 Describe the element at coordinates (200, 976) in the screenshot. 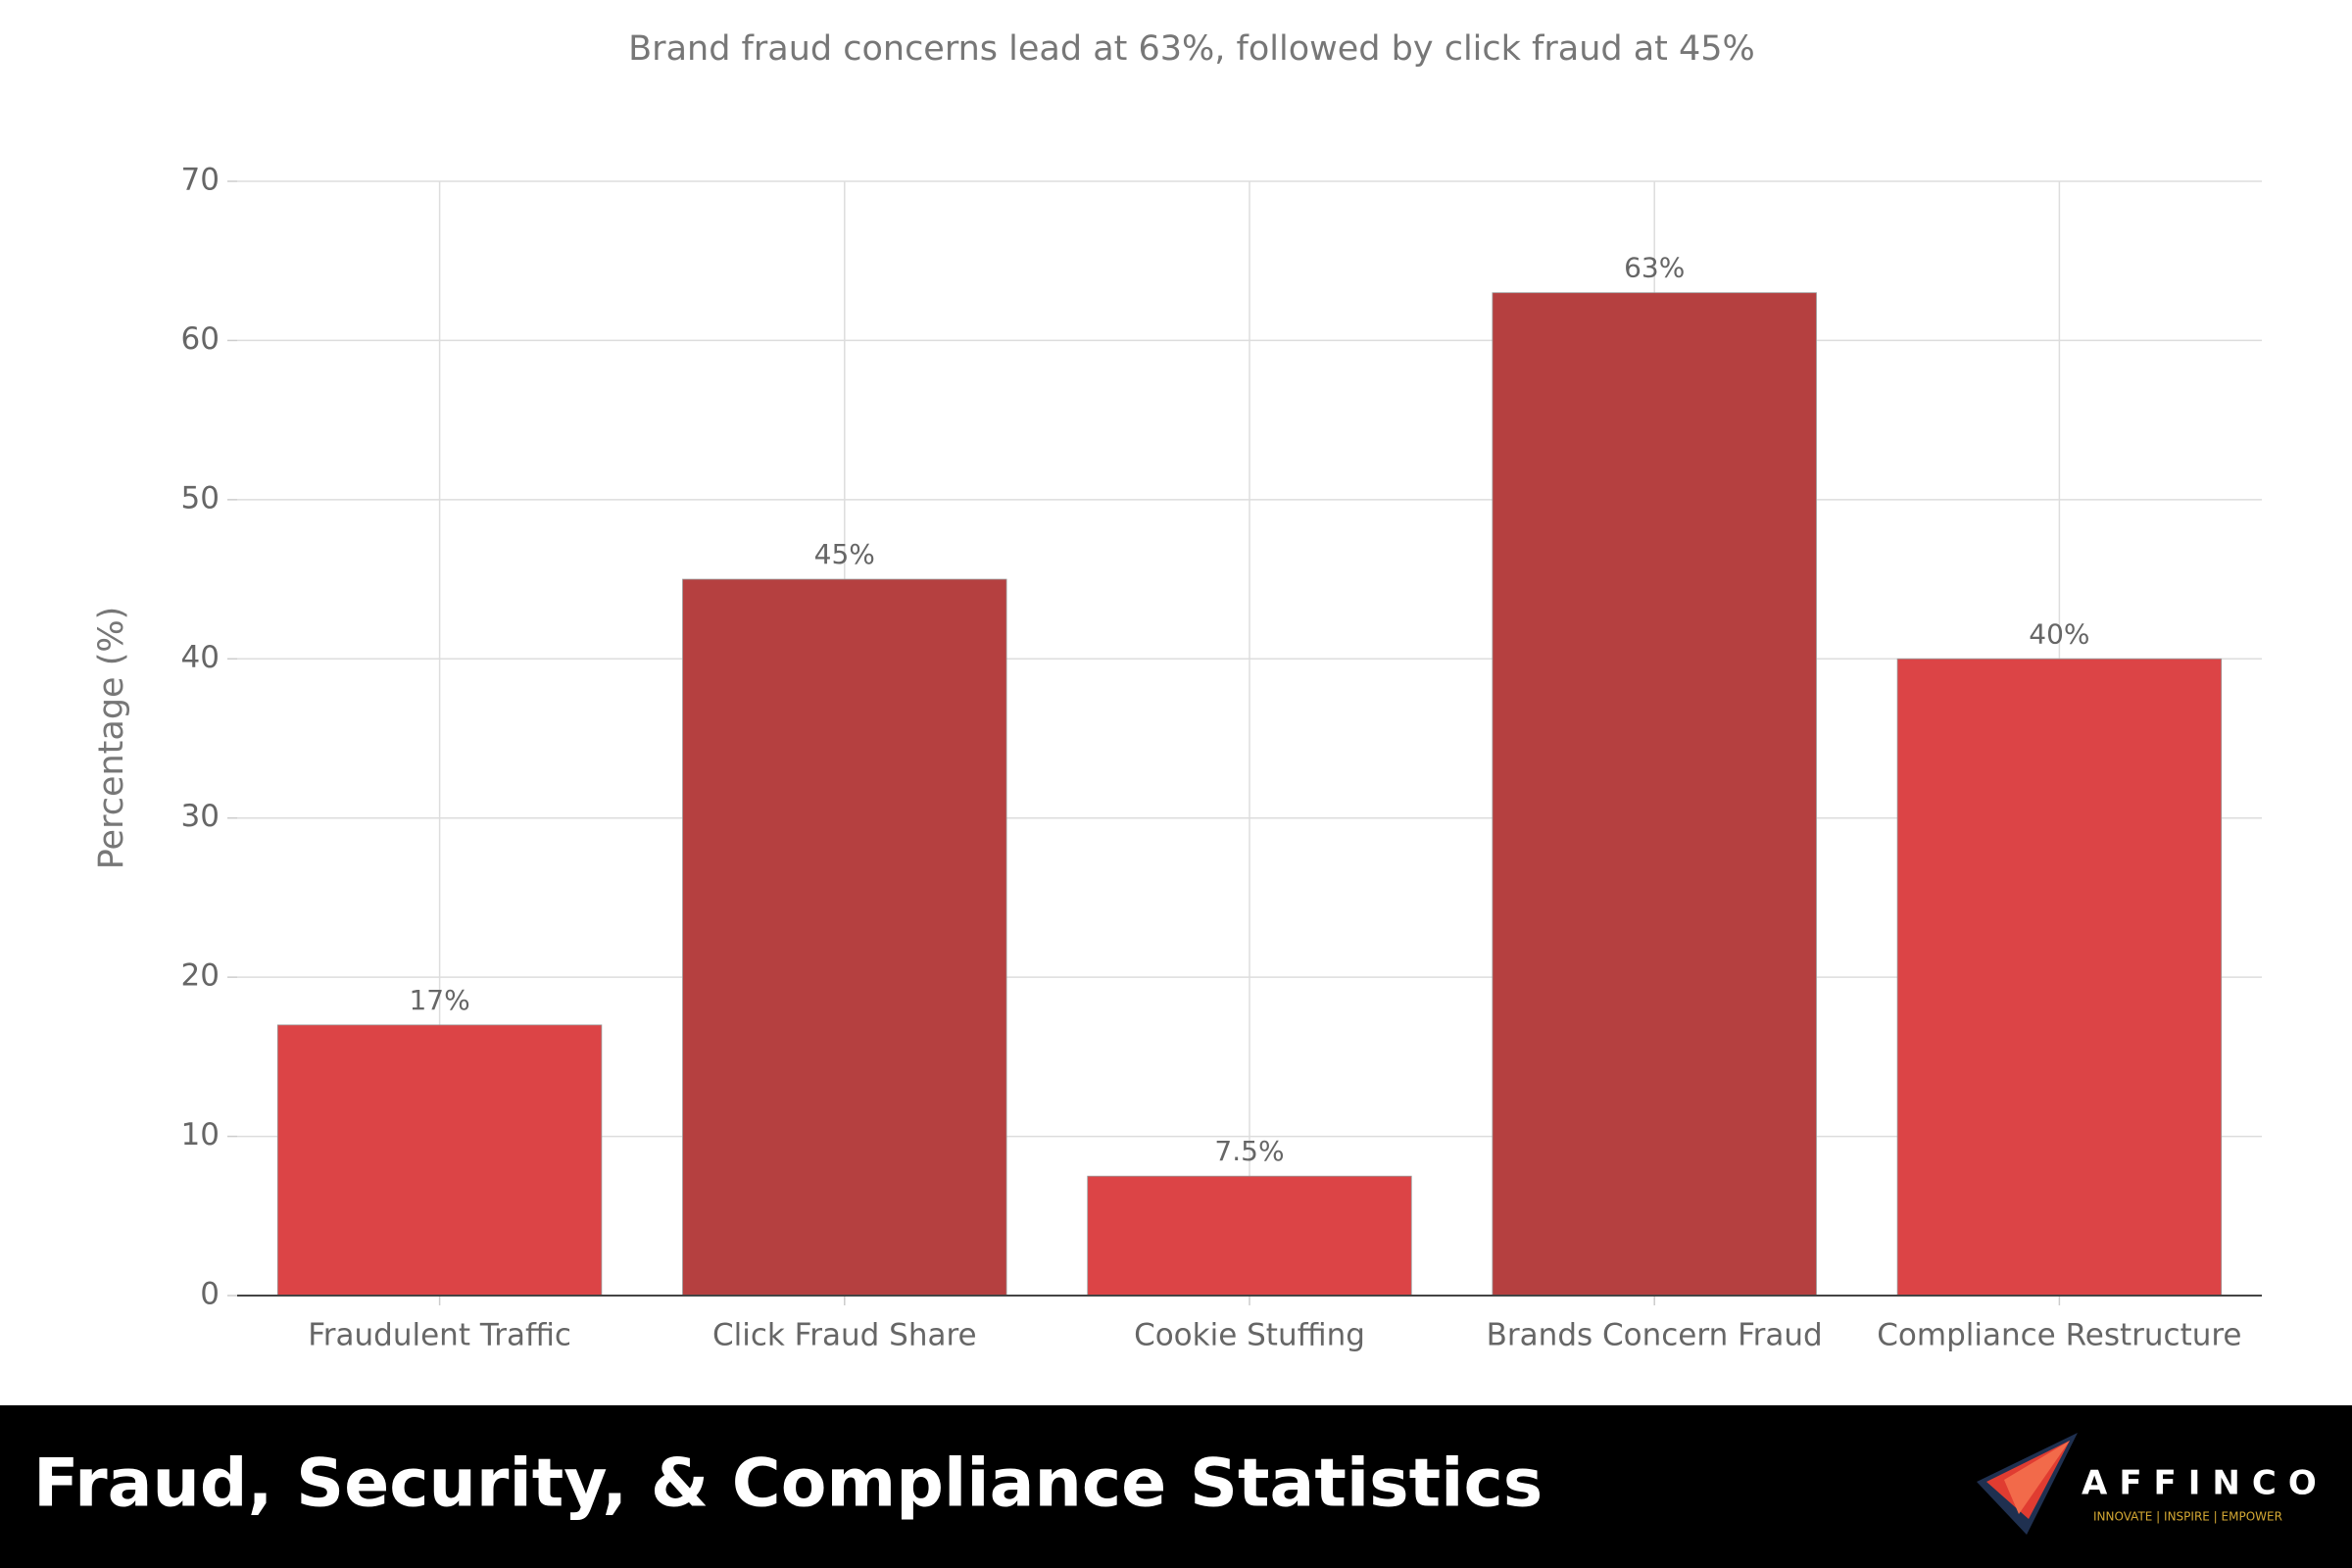

I see `y-tick-label: 20` at that location.